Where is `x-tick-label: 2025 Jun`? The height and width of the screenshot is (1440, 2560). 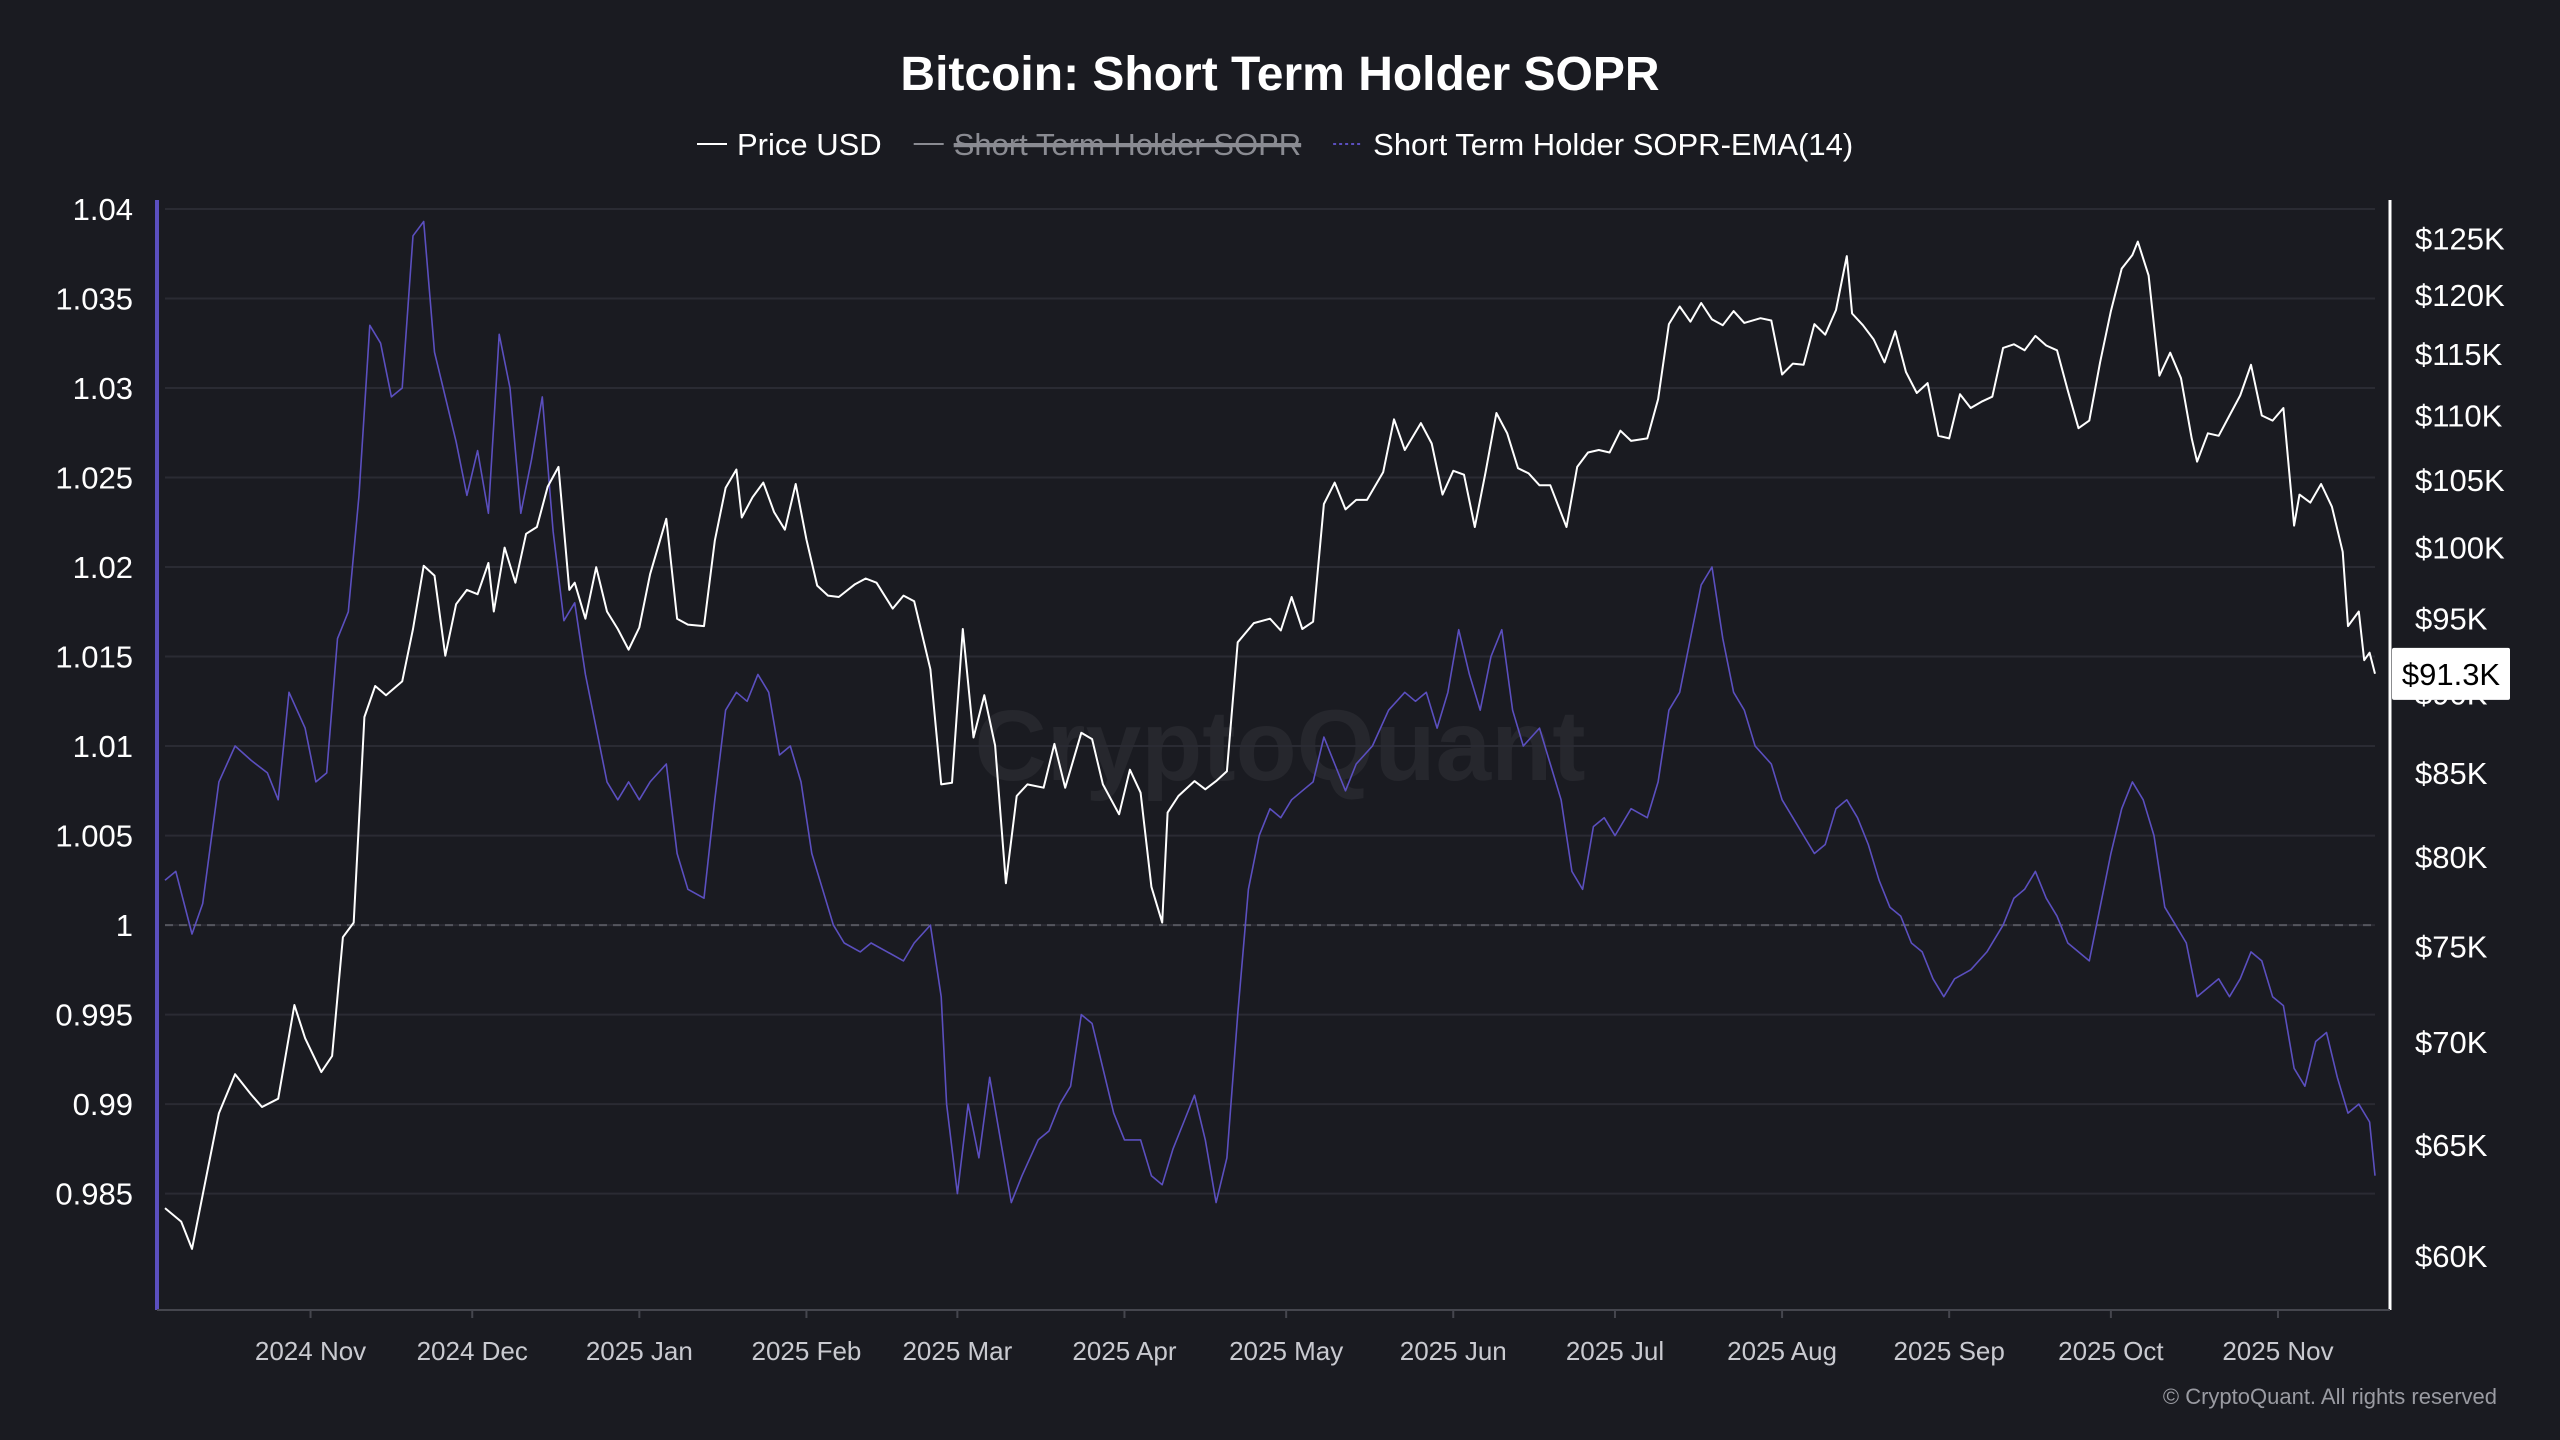 x-tick-label: 2025 Jun is located at coordinates (1453, 1351).